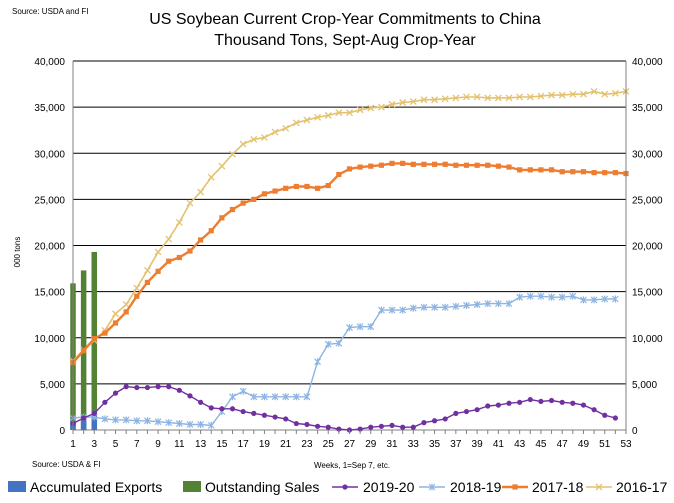 The width and height of the screenshot is (674, 503). Describe the element at coordinates (644, 385) in the screenshot. I see `y-tick-label-right: 5,000` at that location.